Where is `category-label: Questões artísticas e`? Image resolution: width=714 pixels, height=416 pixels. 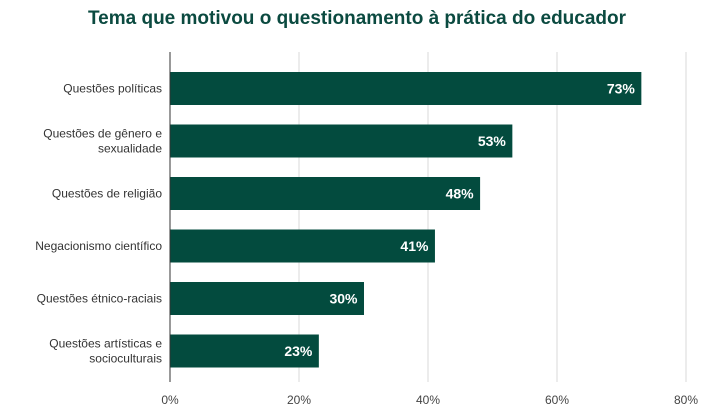 category-label: Questões artísticas e is located at coordinates (105, 344).